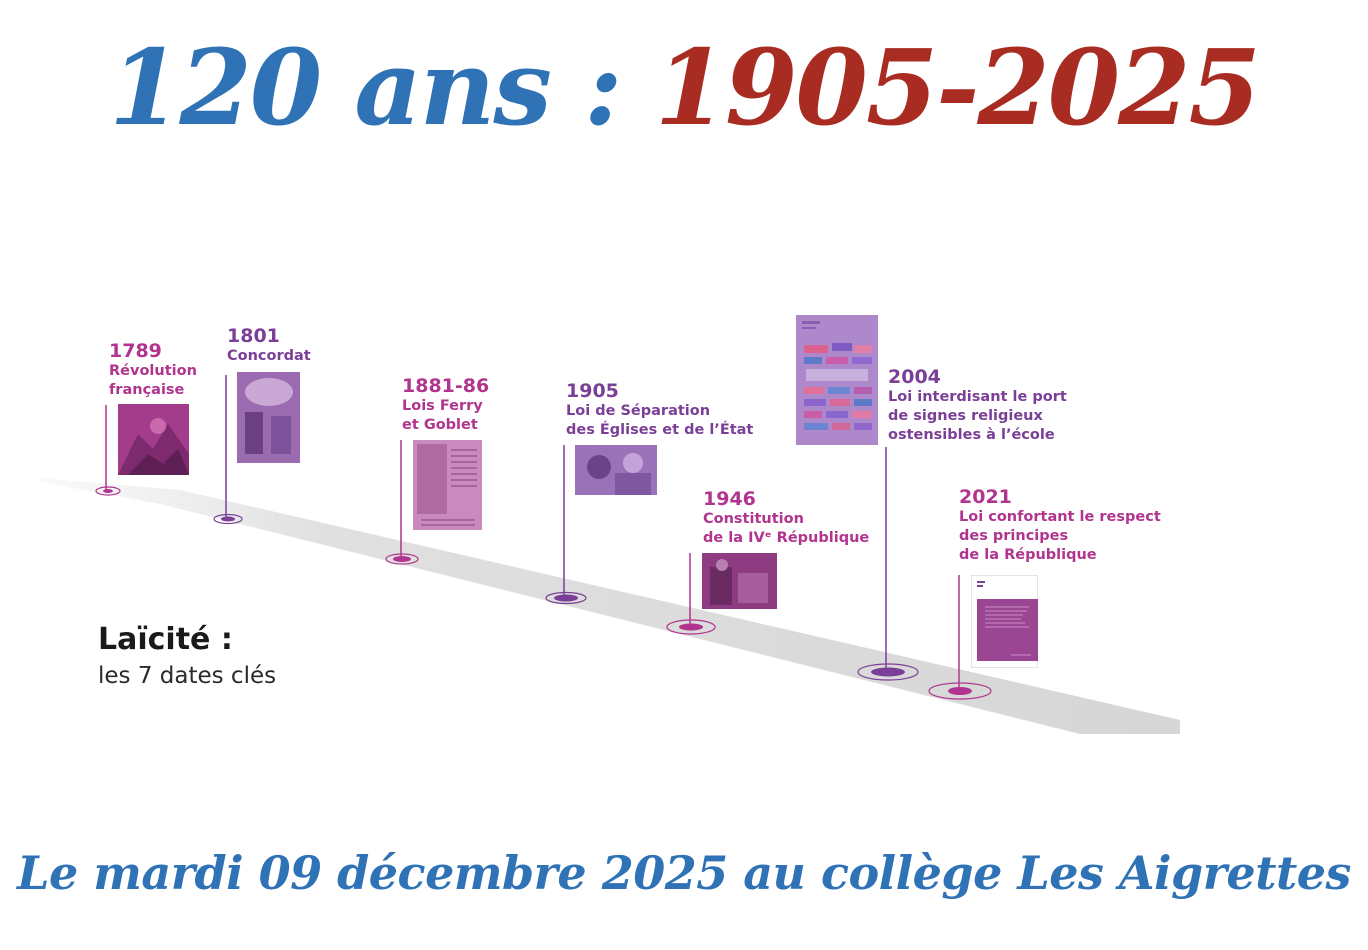 The height and width of the screenshot is (950, 1368). What do you see at coordinates (253, 336) in the screenshot?
I see `event-year: 1801` at bounding box center [253, 336].